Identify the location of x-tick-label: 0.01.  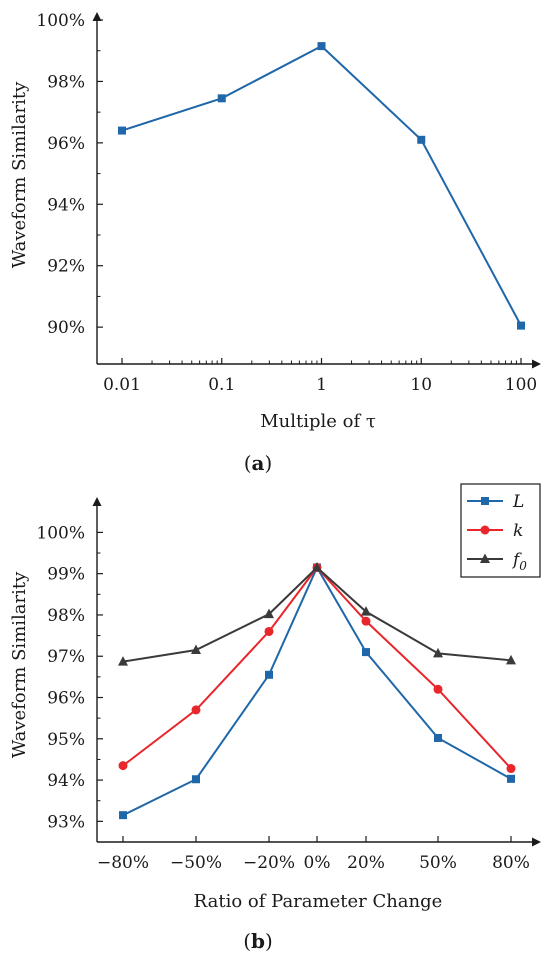
(122, 385).